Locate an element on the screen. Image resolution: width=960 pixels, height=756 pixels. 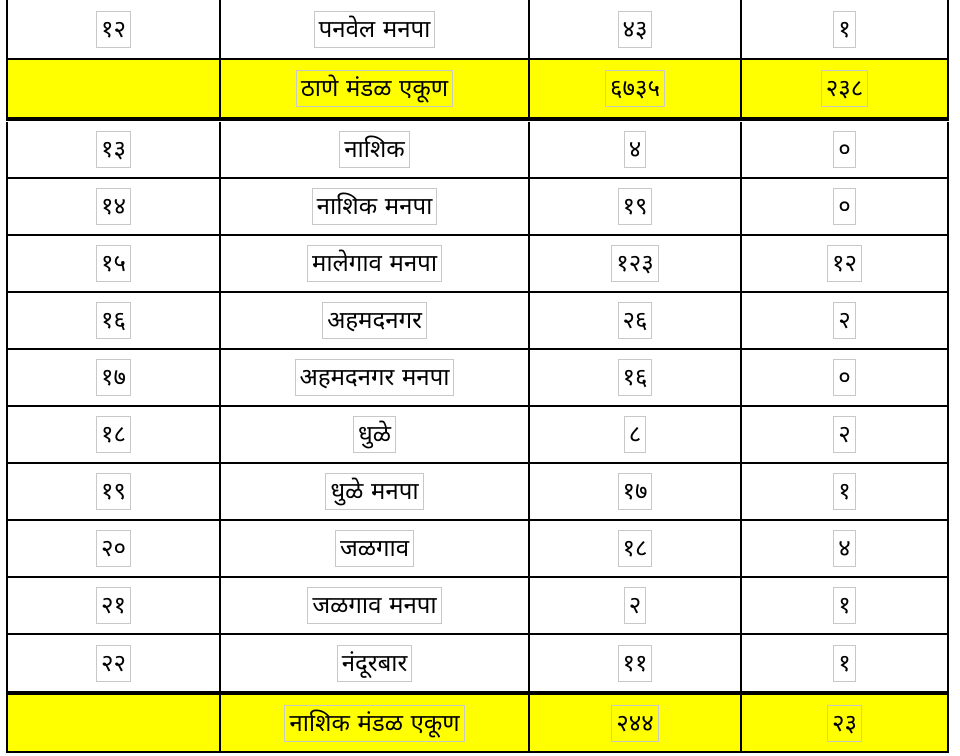
district-cell: नाशिक is located at coordinates (375, 149).